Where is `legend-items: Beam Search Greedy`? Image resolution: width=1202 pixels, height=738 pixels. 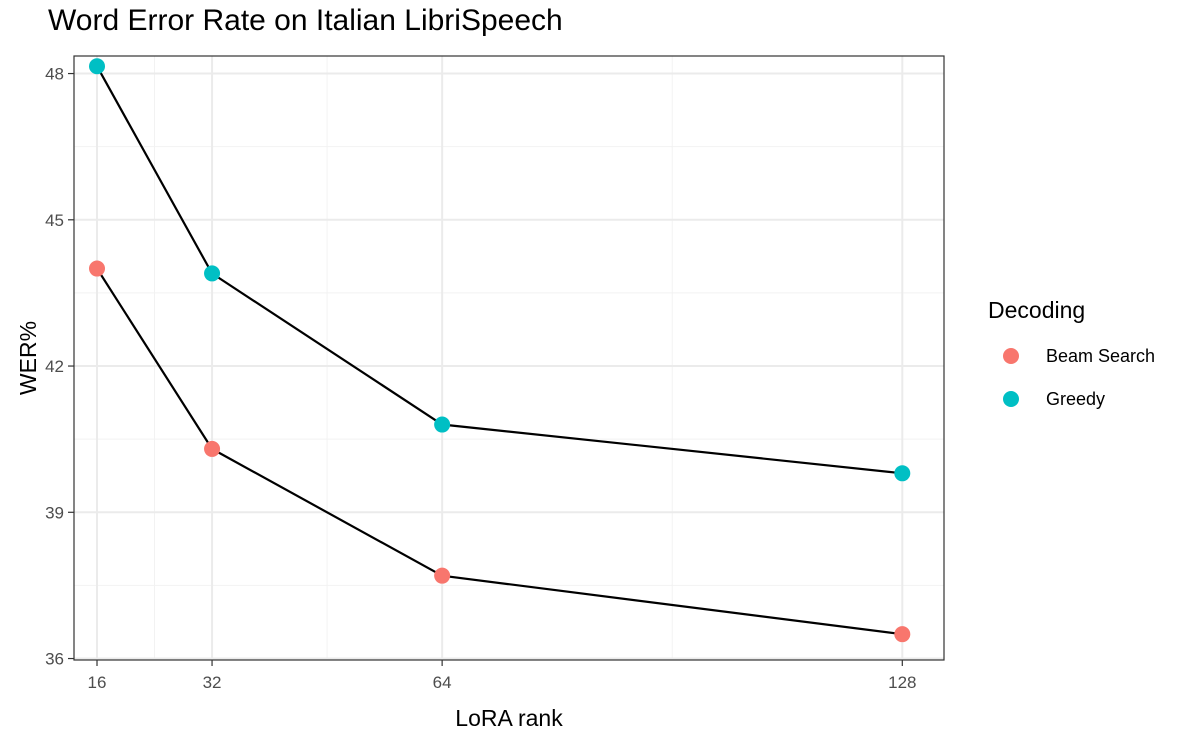
legend-items: Beam Search Greedy is located at coordinates (1079, 377).